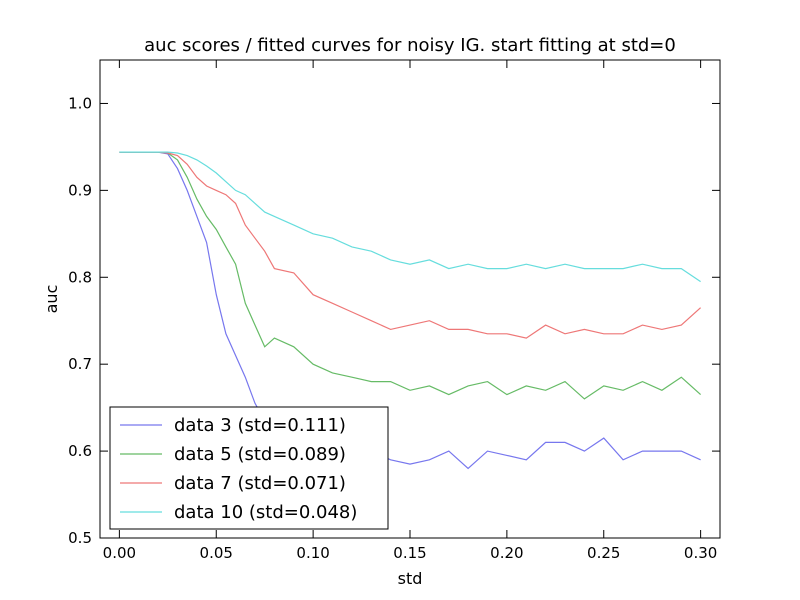  Describe the element at coordinates (80, 451) in the screenshot. I see `y-tick-label: 0.6` at that location.